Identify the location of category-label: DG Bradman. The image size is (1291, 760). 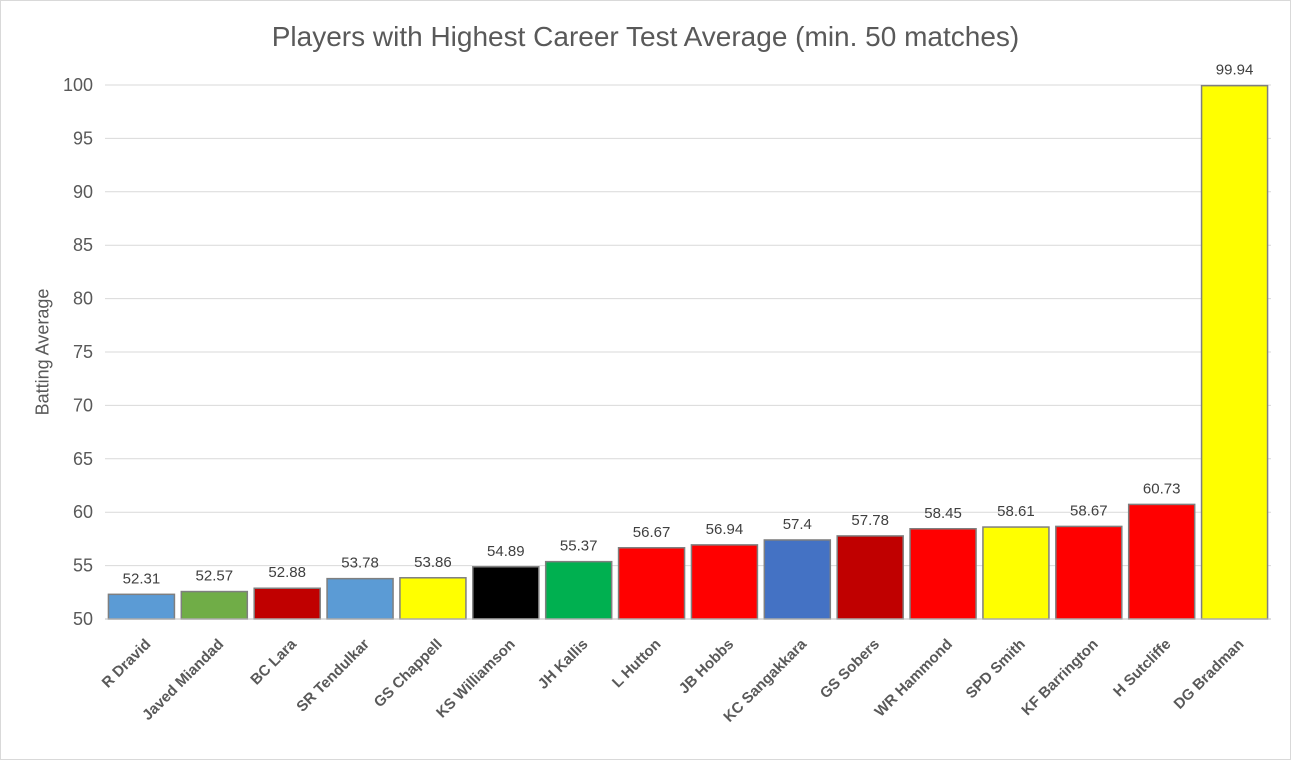
(1209, 674).